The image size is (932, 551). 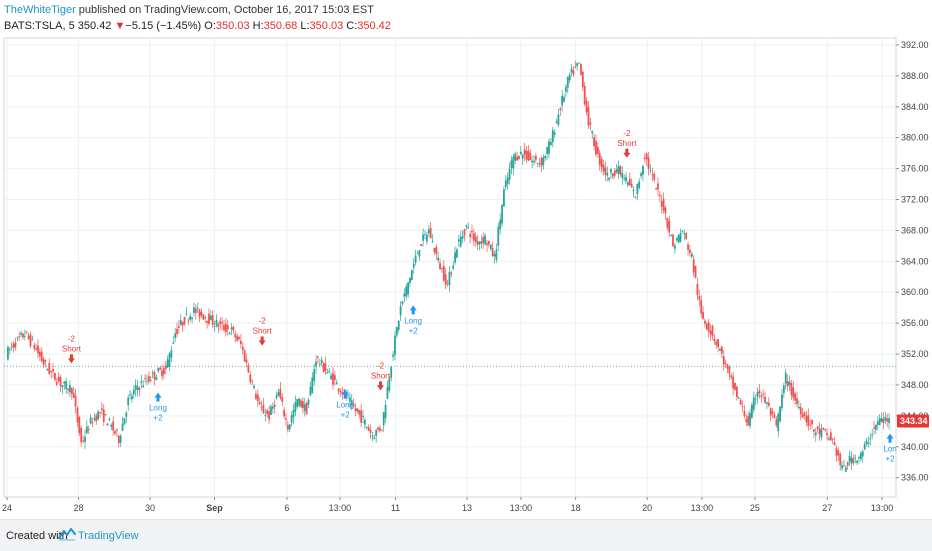 What do you see at coordinates (413, 320) in the screenshot?
I see `long-signal: Long+2` at bounding box center [413, 320].